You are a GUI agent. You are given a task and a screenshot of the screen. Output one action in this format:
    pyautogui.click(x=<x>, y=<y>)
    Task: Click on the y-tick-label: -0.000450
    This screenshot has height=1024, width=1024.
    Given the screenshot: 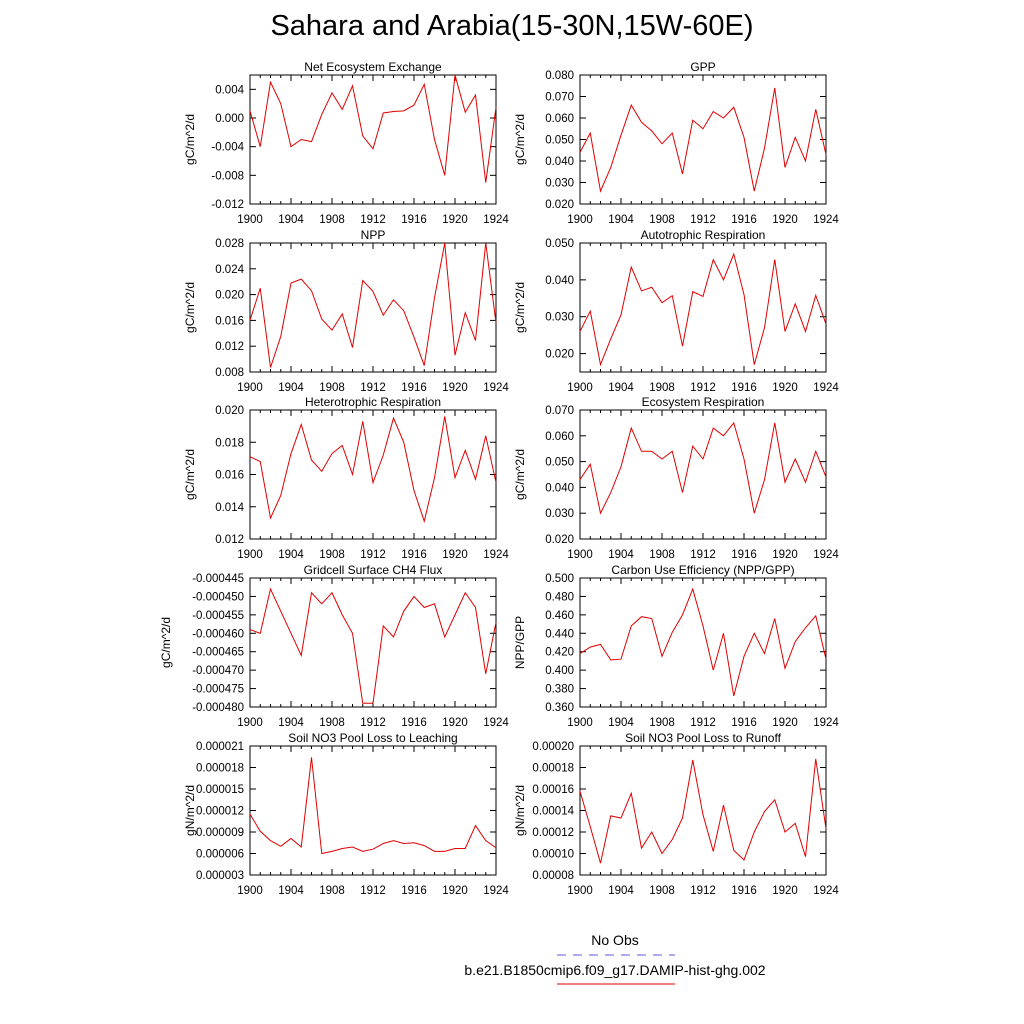 What is the action you would take?
    pyautogui.click(x=218, y=597)
    